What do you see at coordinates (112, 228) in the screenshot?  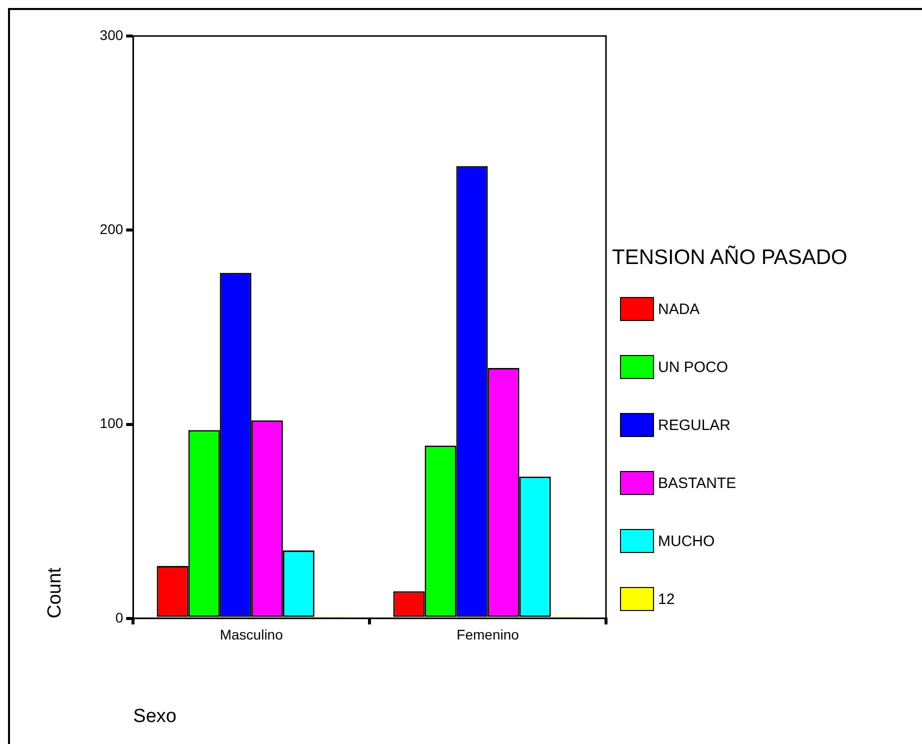 I see `y-tick-label: 200` at bounding box center [112, 228].